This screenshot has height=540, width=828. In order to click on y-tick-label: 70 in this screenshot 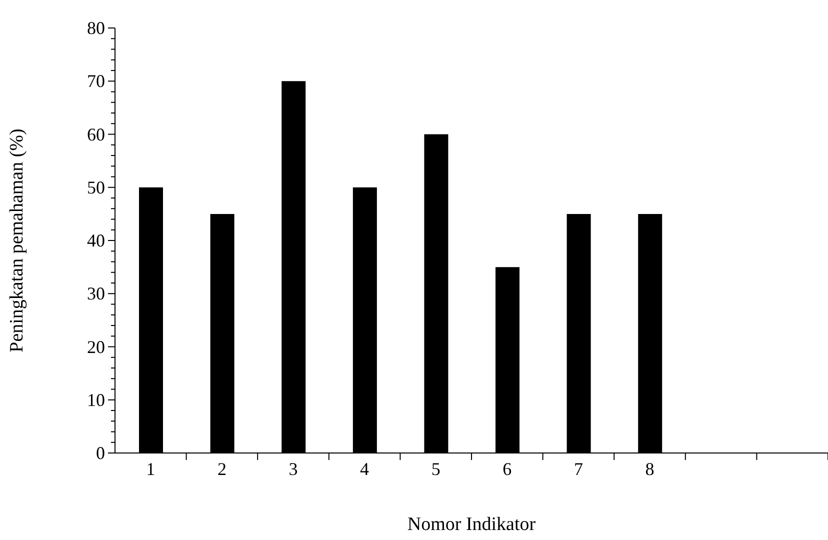, I will do `click(96, 81)`.